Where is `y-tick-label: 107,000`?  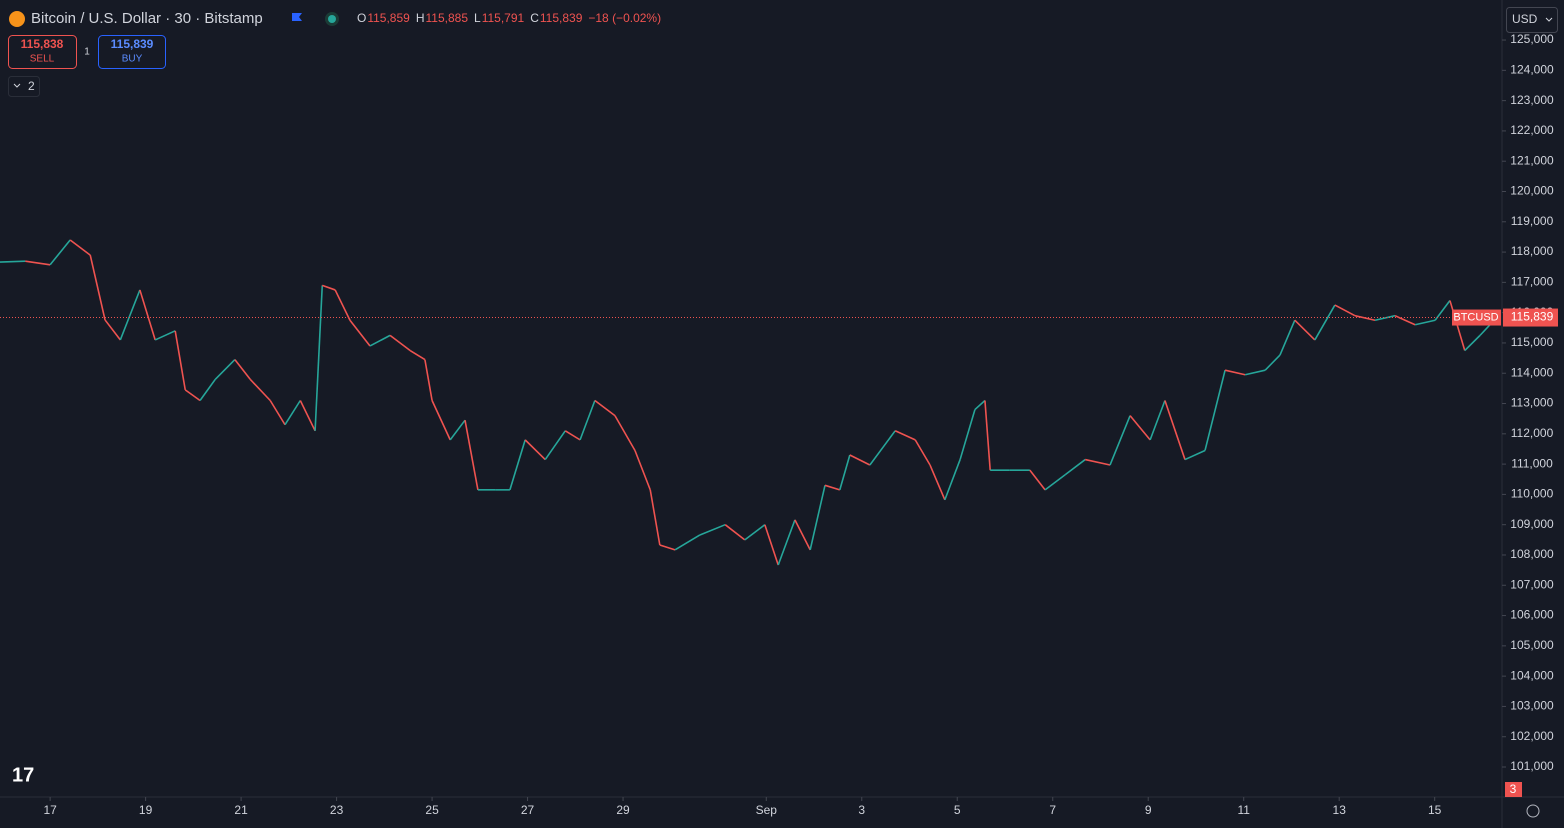 y-tick-label: 107,000 is located at coordinates (1532, 584).